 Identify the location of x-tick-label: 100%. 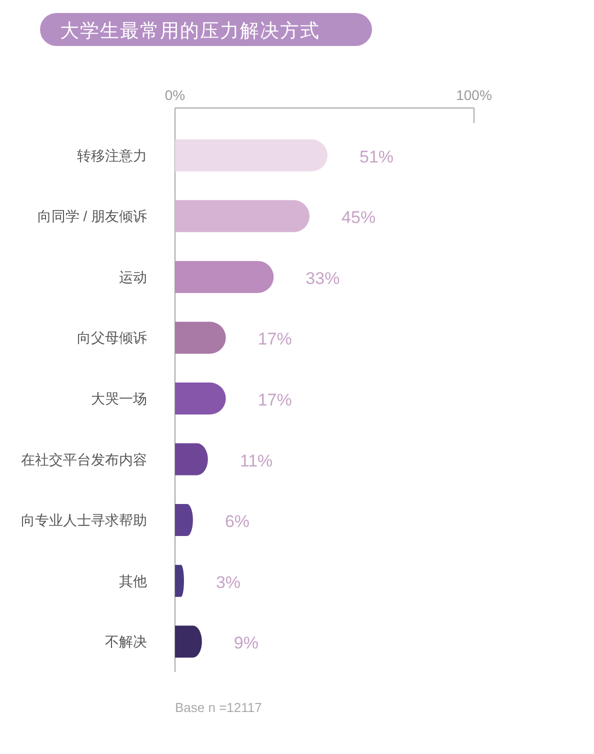
(474, 95).